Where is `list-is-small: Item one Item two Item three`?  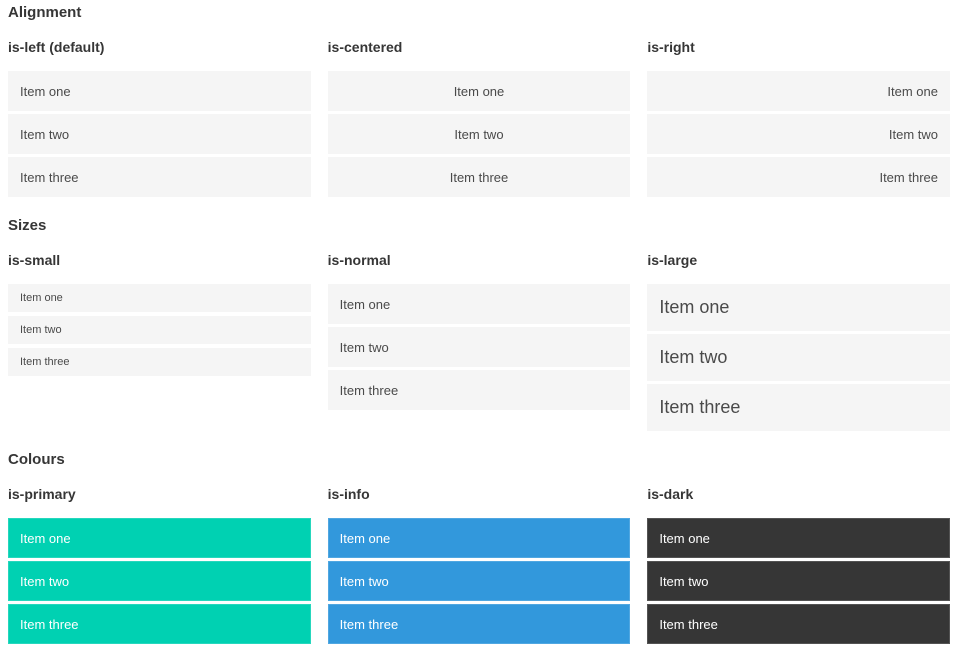
list-is-small: Item one Item two Item three is located at coordinates (159, 330).